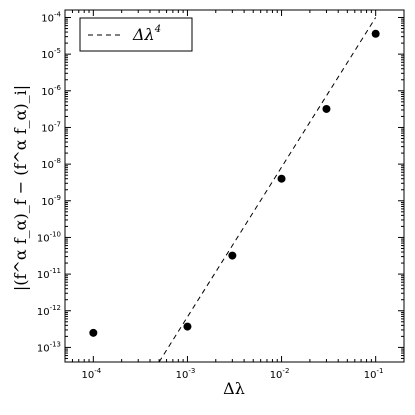 The width and height of the screenshot is (415, 415). I want to click on x-tick-label: 10⁻³, so click(186, 374).